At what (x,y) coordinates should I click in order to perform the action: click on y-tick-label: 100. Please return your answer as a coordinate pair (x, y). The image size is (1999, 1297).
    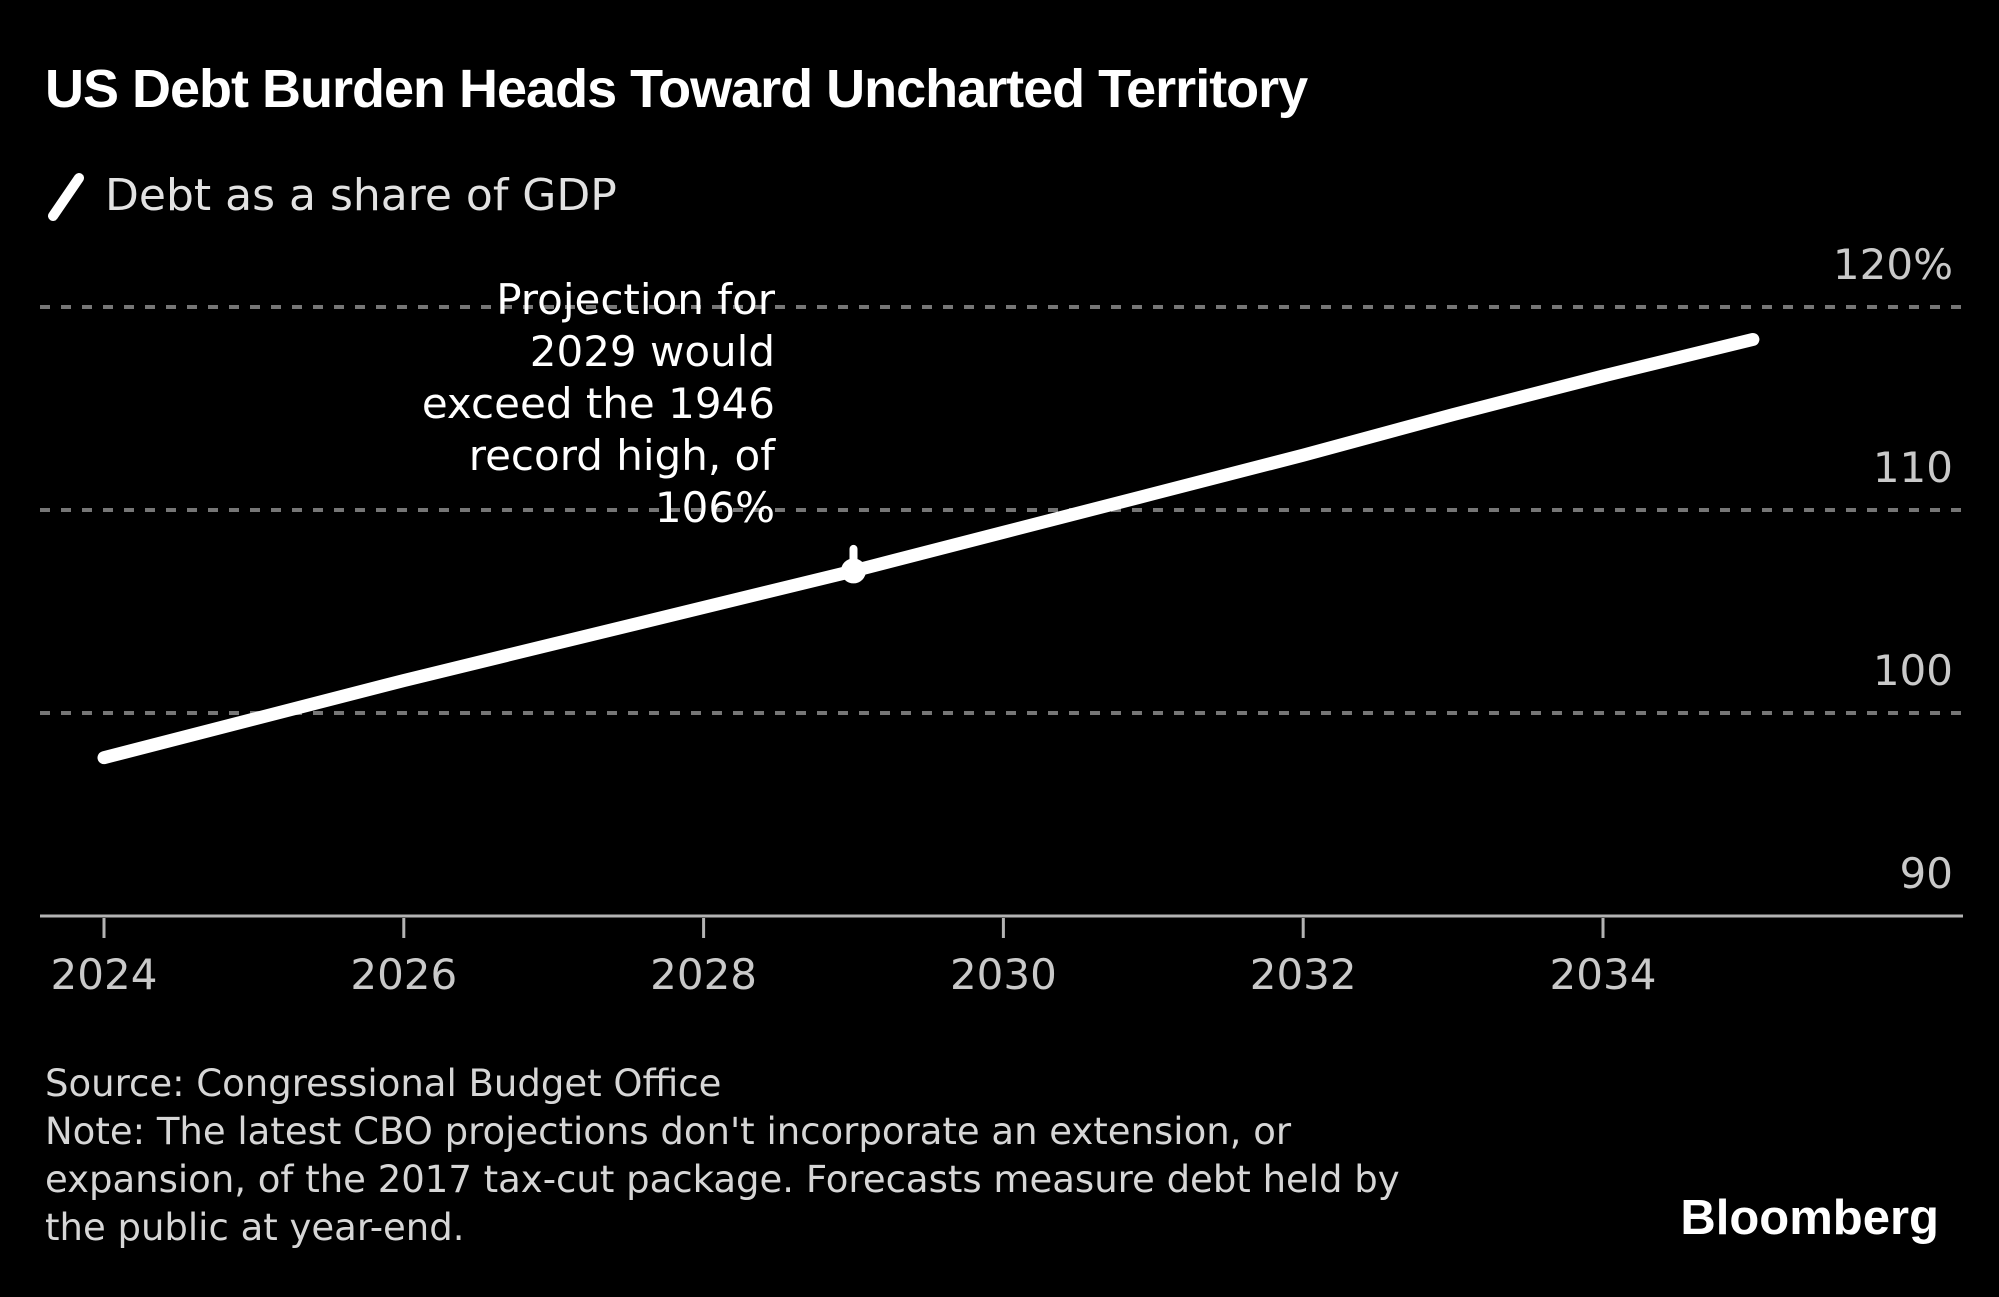
    Looking at the image, I should click on (1912, 670).